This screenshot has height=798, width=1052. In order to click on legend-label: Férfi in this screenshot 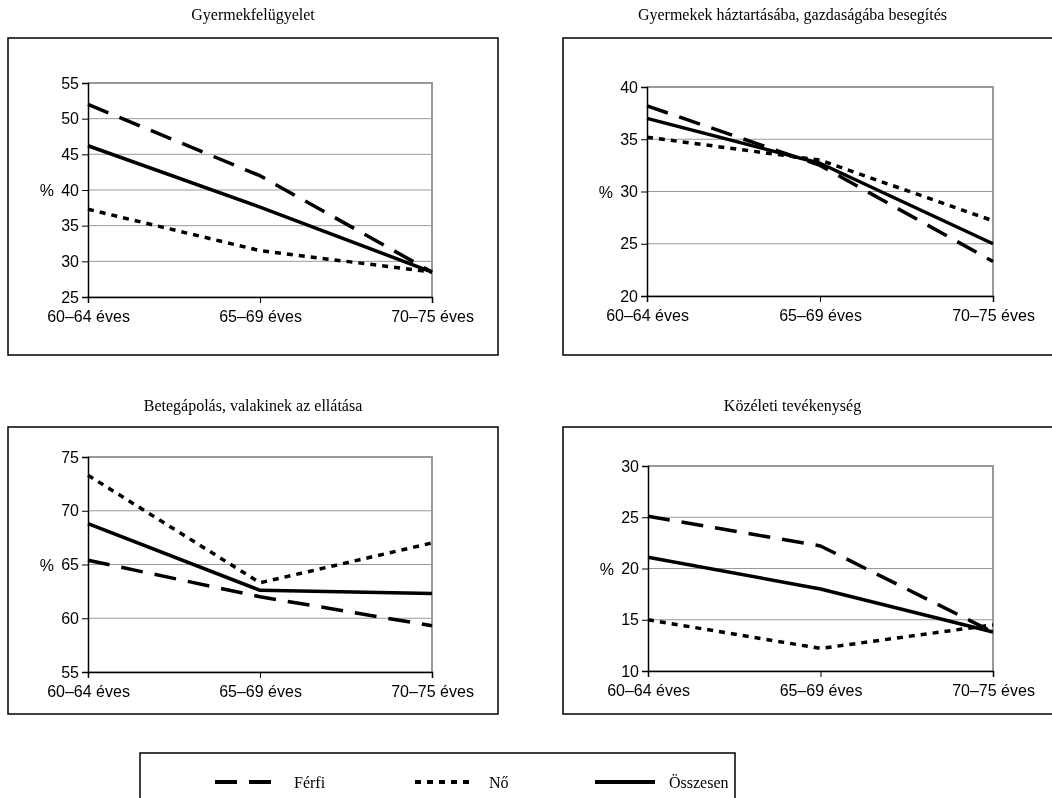, I will do `click(310, 782)`.